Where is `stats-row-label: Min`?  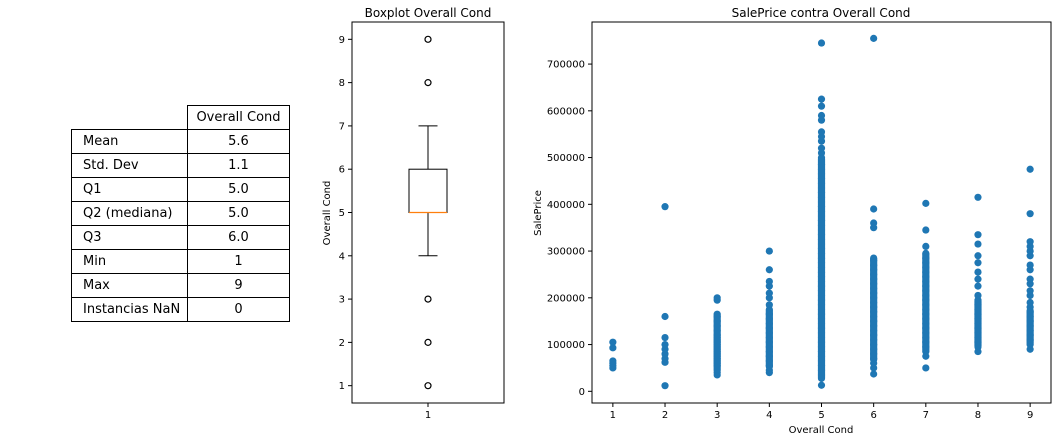
stats-row-label: Min is located at coordinates (129, 261).